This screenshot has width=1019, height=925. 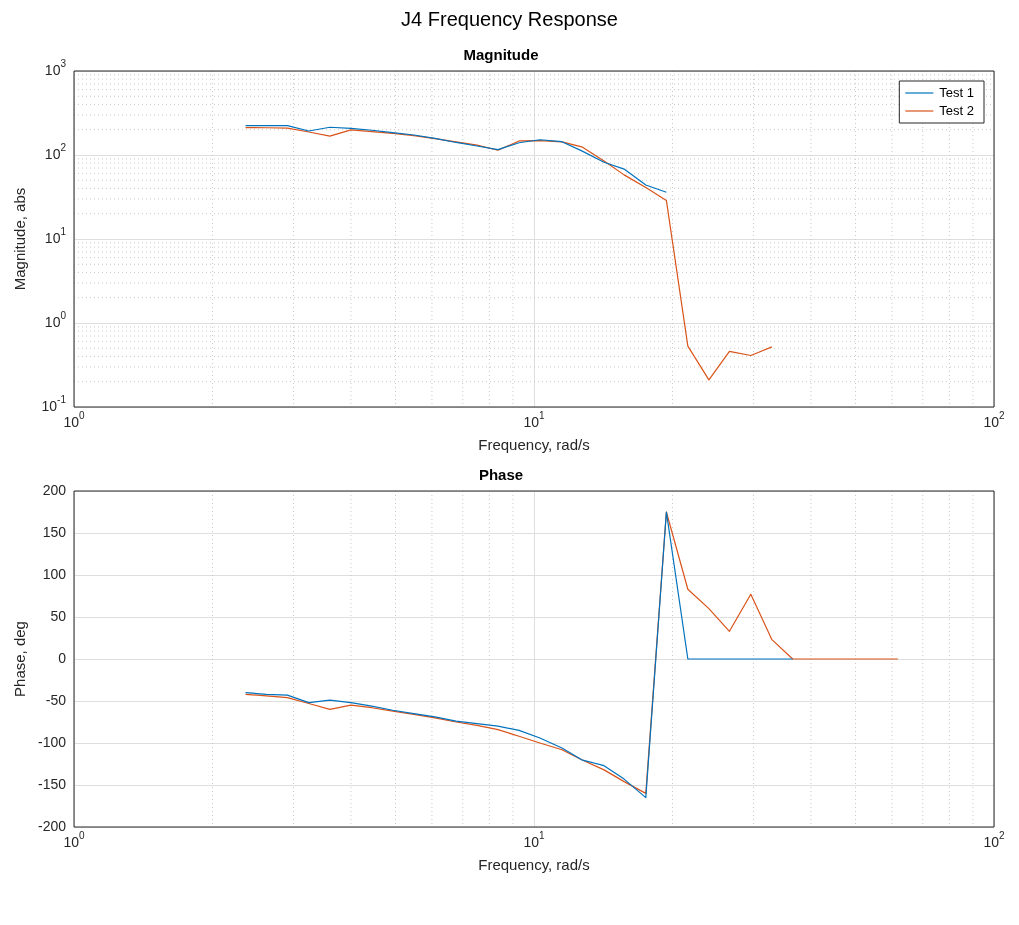 I want to click on y-tick-label: 200, so click(x=54, y=489).